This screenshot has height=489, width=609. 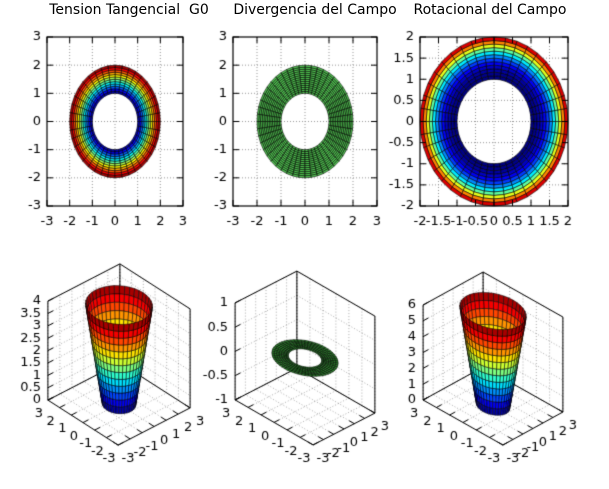 What do you see at coordinates (129, 10) in the screenshot?
I see `plot-title-tension-tangencial: Tension Tangencial G0` at bounding box center [129, 10].